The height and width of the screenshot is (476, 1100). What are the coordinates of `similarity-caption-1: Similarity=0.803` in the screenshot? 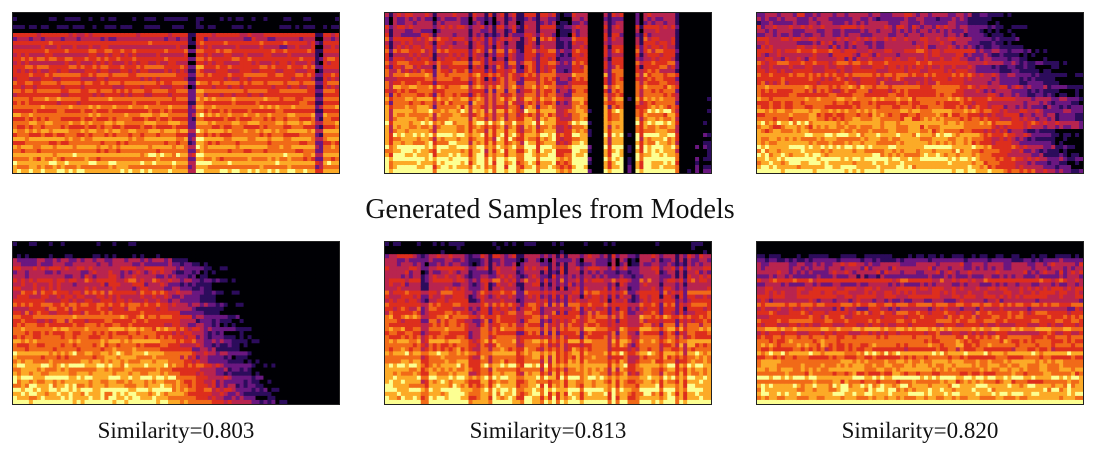 It's located at (176, 430).